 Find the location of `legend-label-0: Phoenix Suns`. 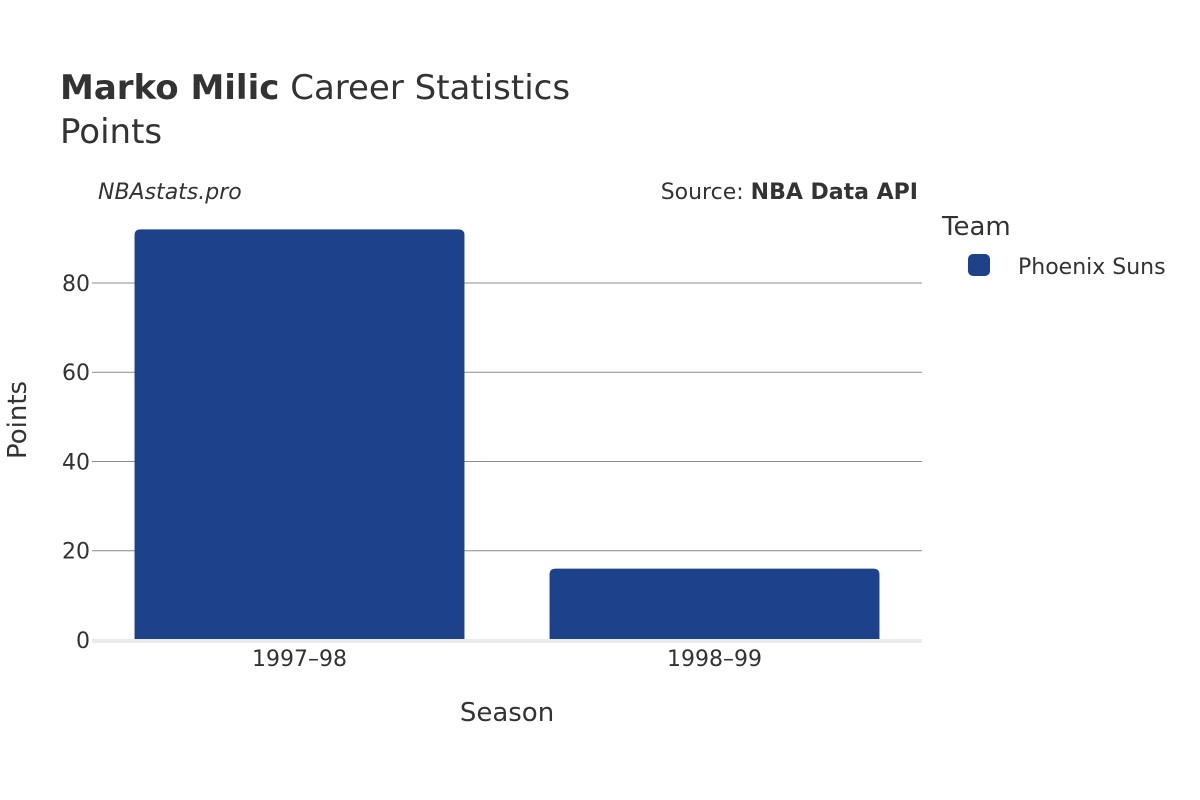

legend-label-0: Phoenix Suns is located at coordinates (1092, 267).